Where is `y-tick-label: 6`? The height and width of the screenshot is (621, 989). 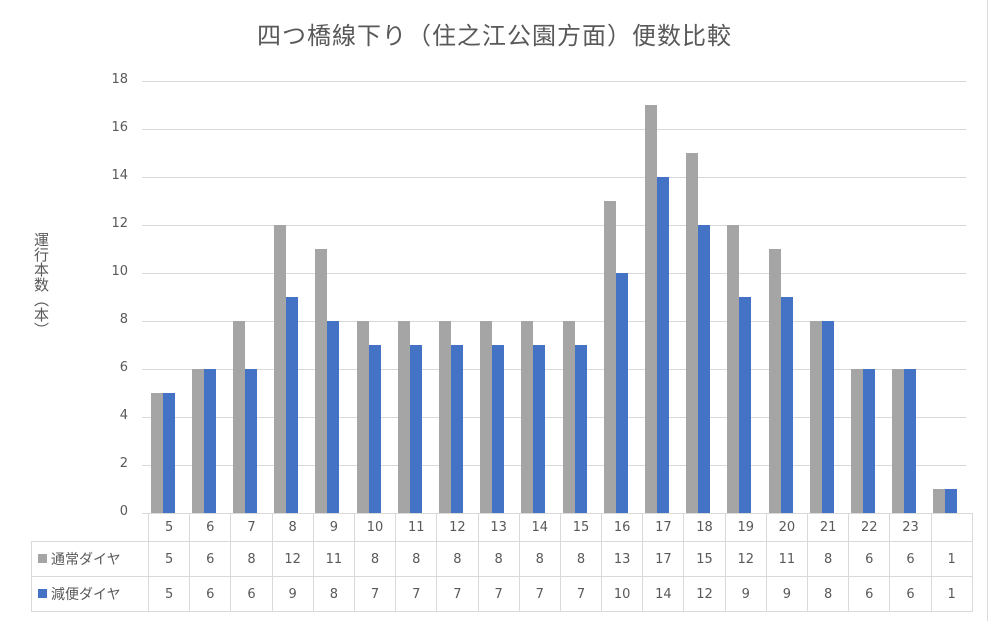
y-tick-label: 6 is located at coordinates (123, 367).